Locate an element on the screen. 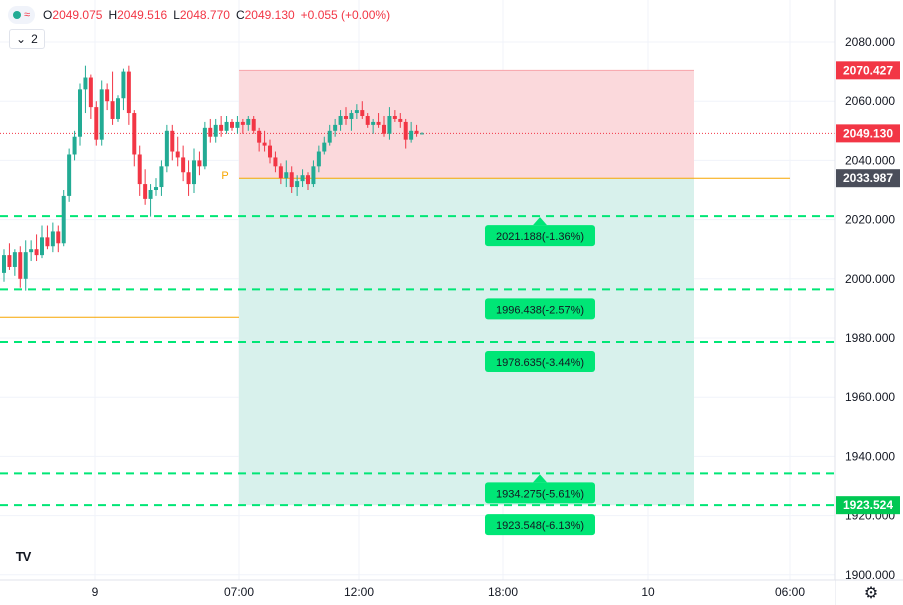 The width and height of the screenshot is (903, 605). x-tick-label: 9 is located at coordinates (95, 592).